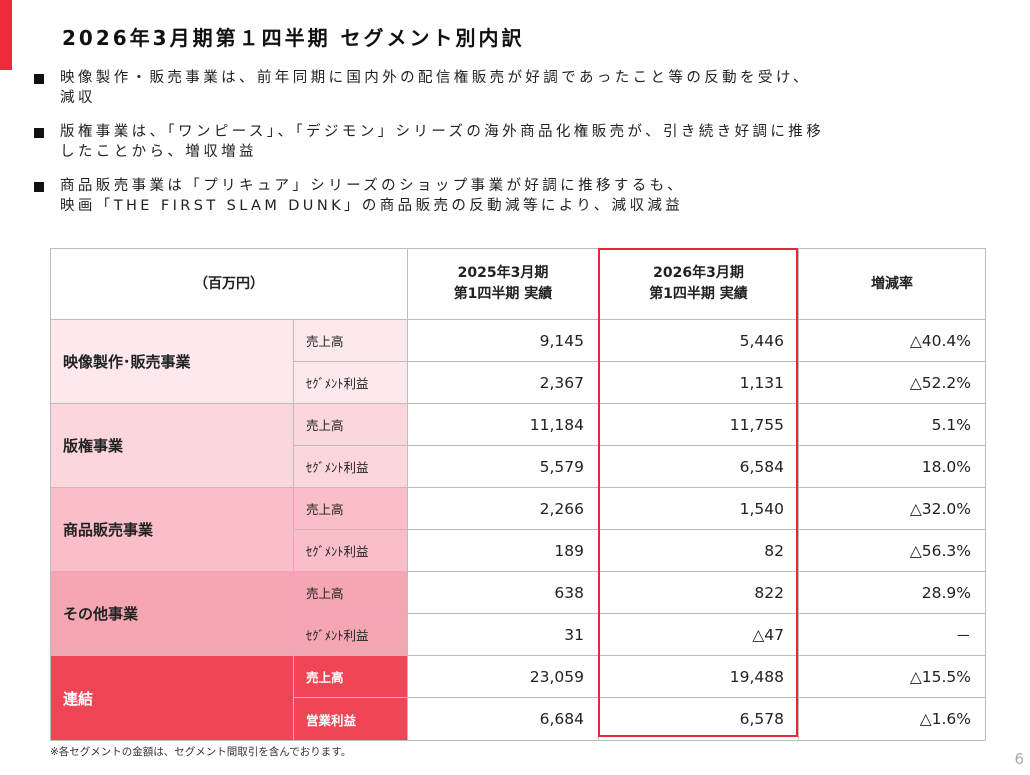 The image size is (1030, 775). Describe the element at coordinates (503, 592) in the screenshot. I see `prev-value: 638` at that location.